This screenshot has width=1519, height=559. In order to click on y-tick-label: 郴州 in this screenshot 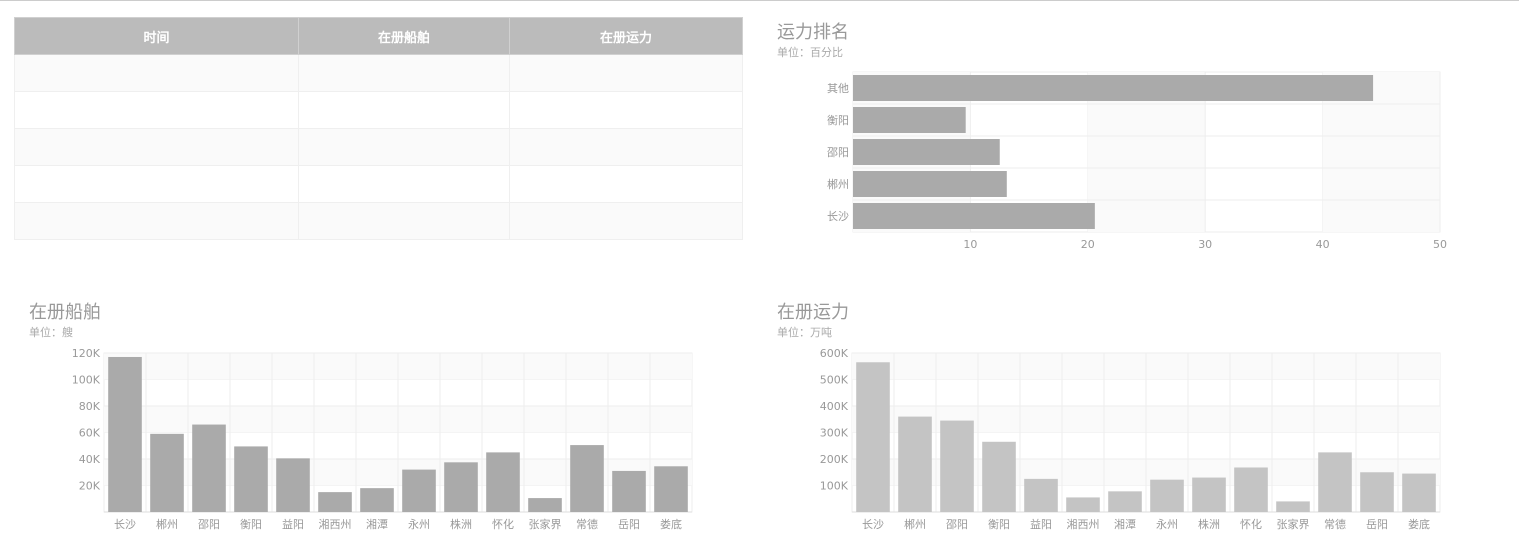, I will do `click(838, 184)`.